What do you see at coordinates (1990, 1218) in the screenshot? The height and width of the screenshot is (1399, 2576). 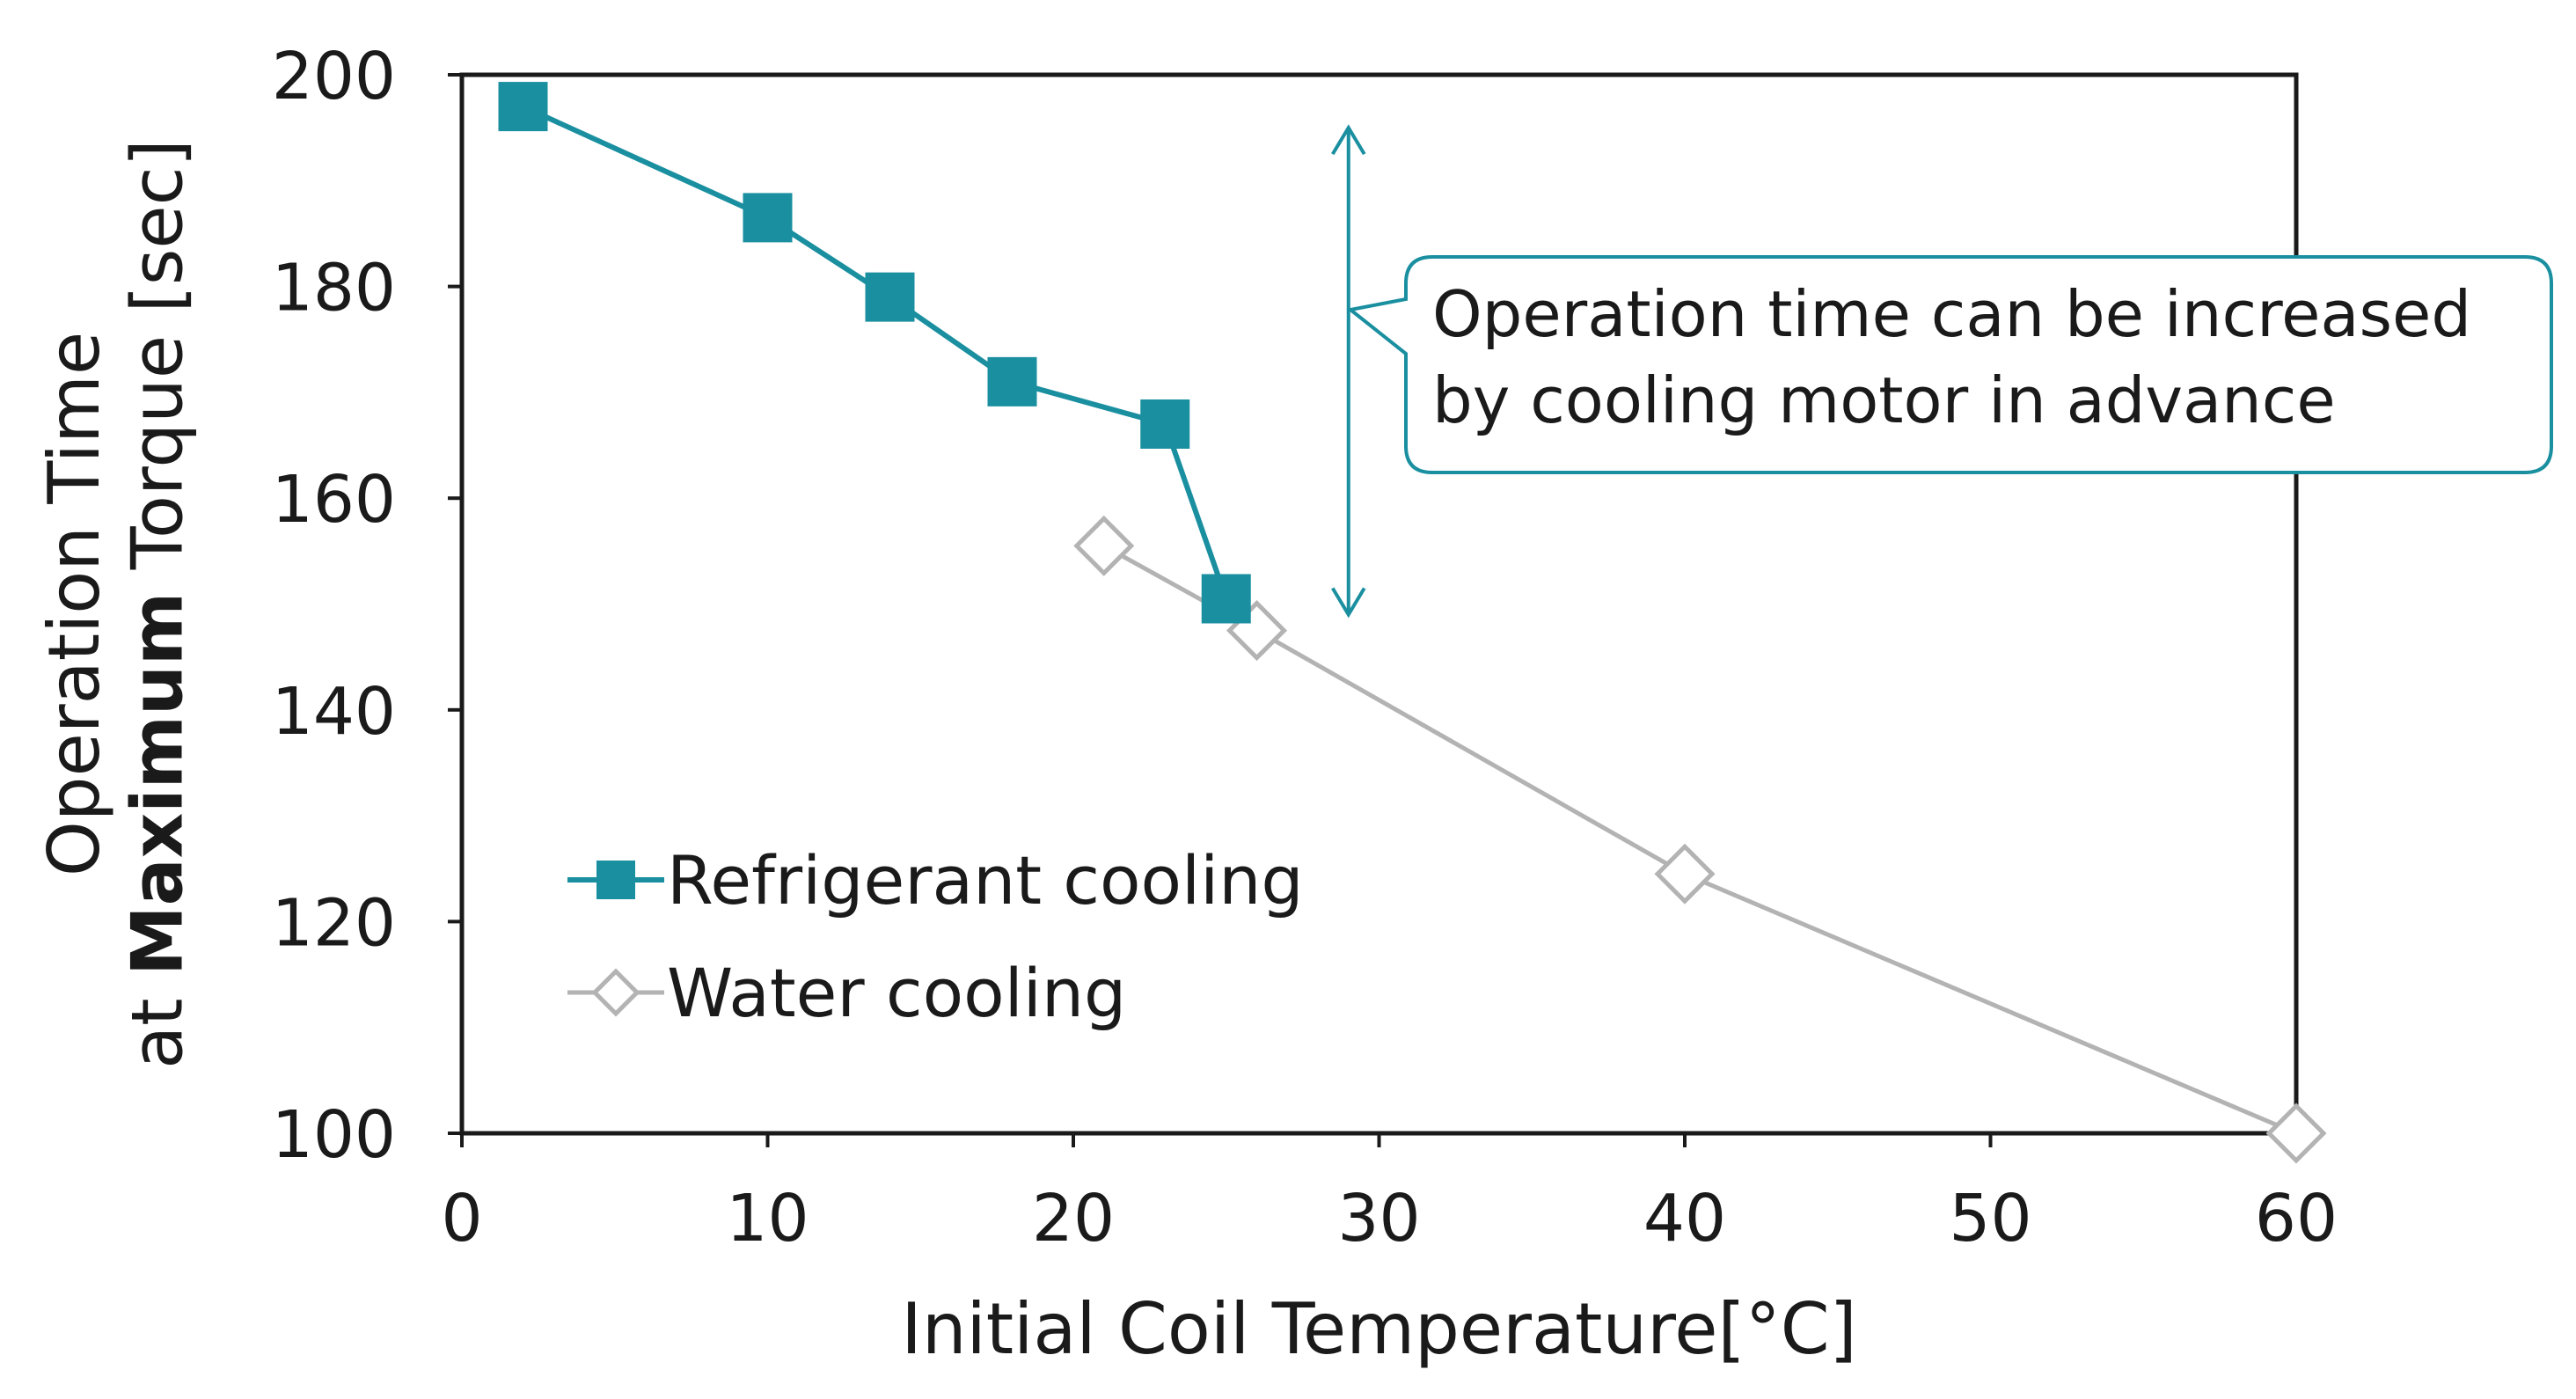 I see `x-tick-label: 50` at bounding box center [1990, 1218].